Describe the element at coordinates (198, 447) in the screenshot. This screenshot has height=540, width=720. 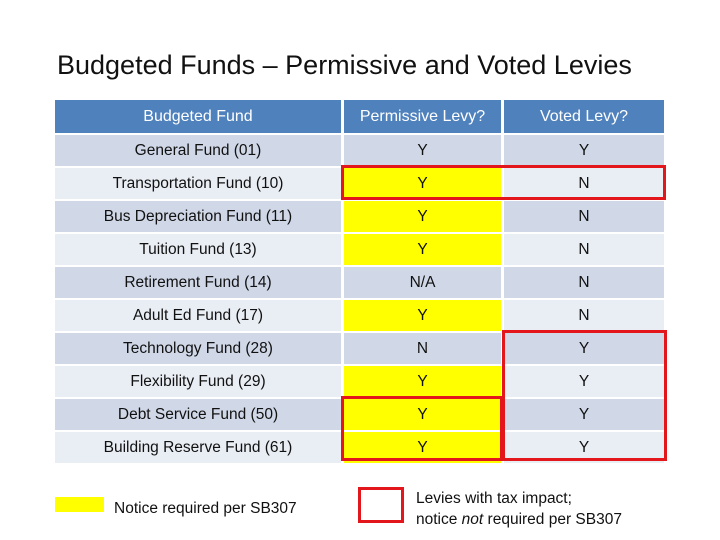
I see `cell: Building Reserve Fund (61)` at that location.